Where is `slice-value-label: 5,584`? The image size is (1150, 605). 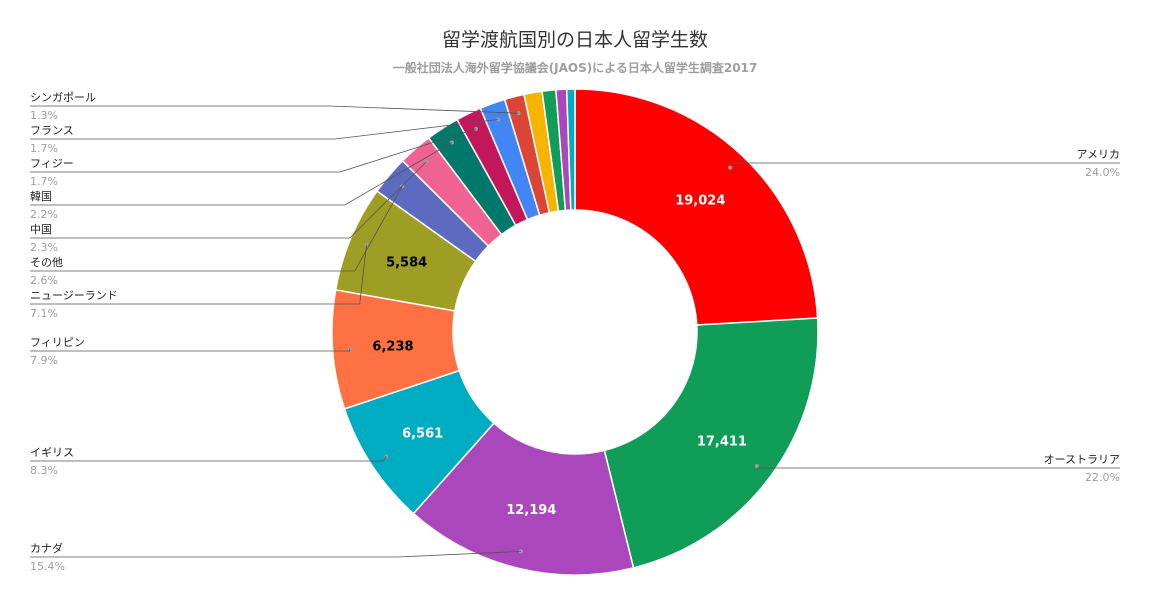 slice-value-label: 5,584 is located at coordinates (406, 263).